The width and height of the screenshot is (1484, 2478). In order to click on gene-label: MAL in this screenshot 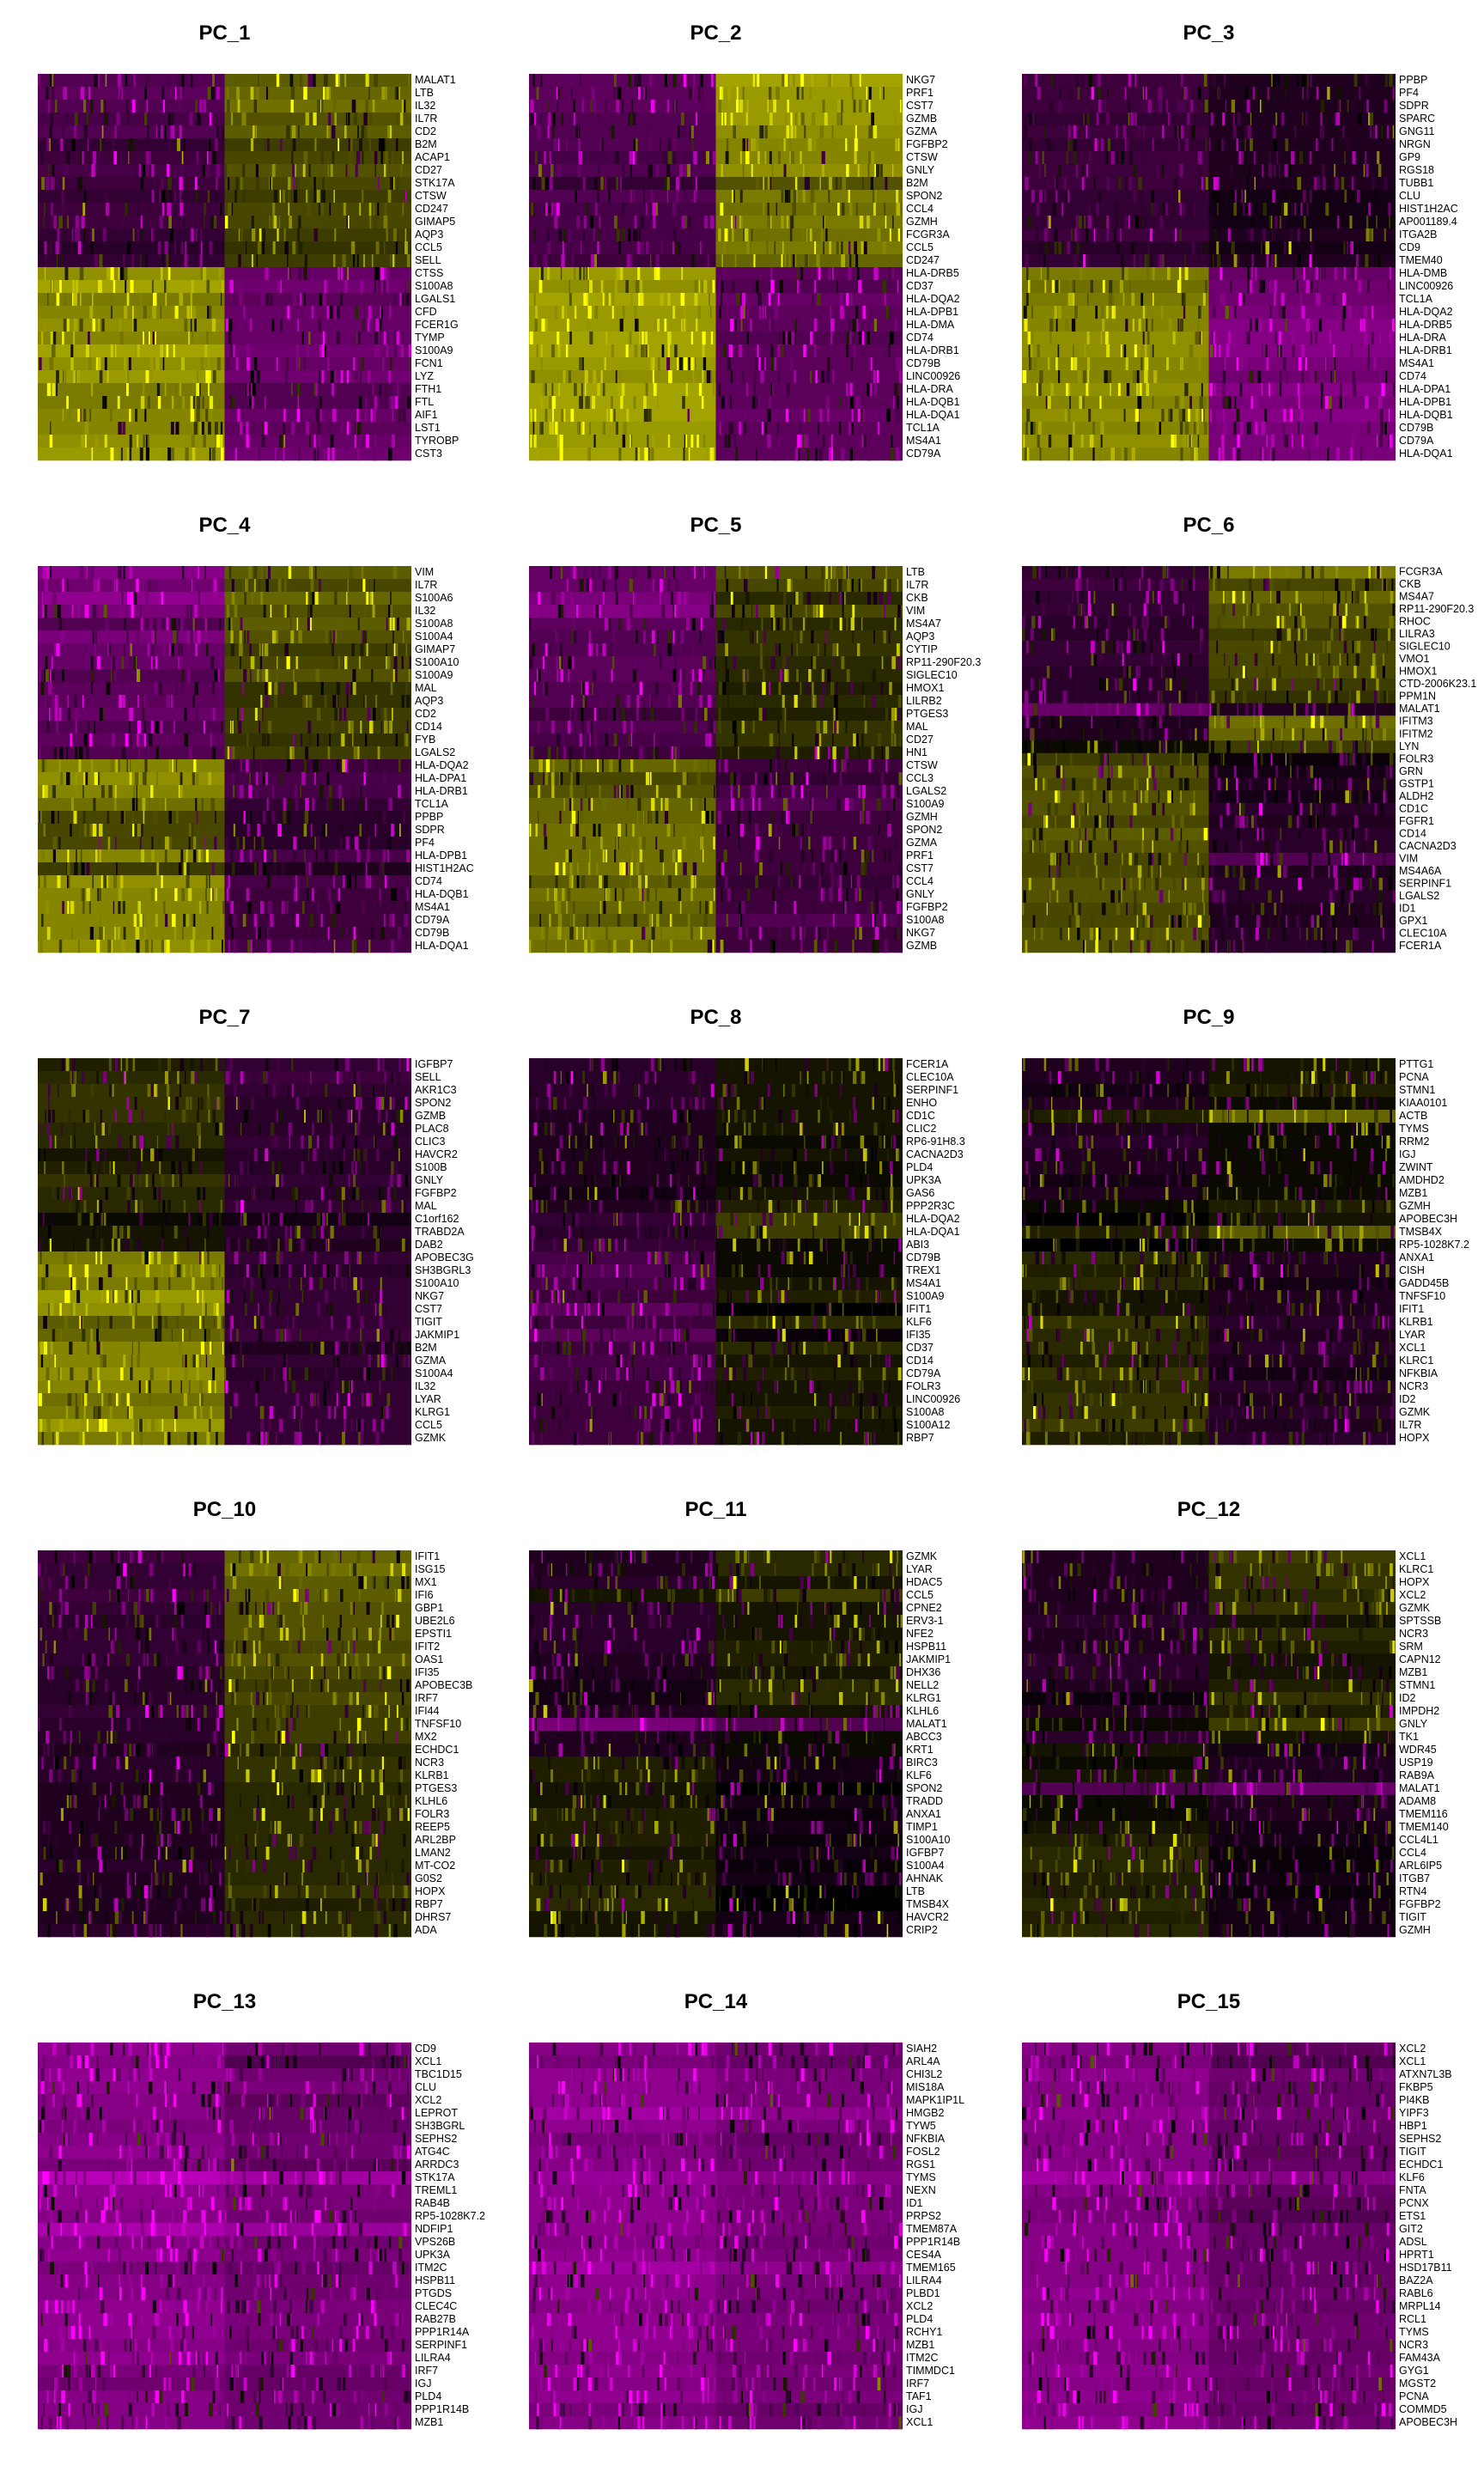, I will do `click(917, 727)`.